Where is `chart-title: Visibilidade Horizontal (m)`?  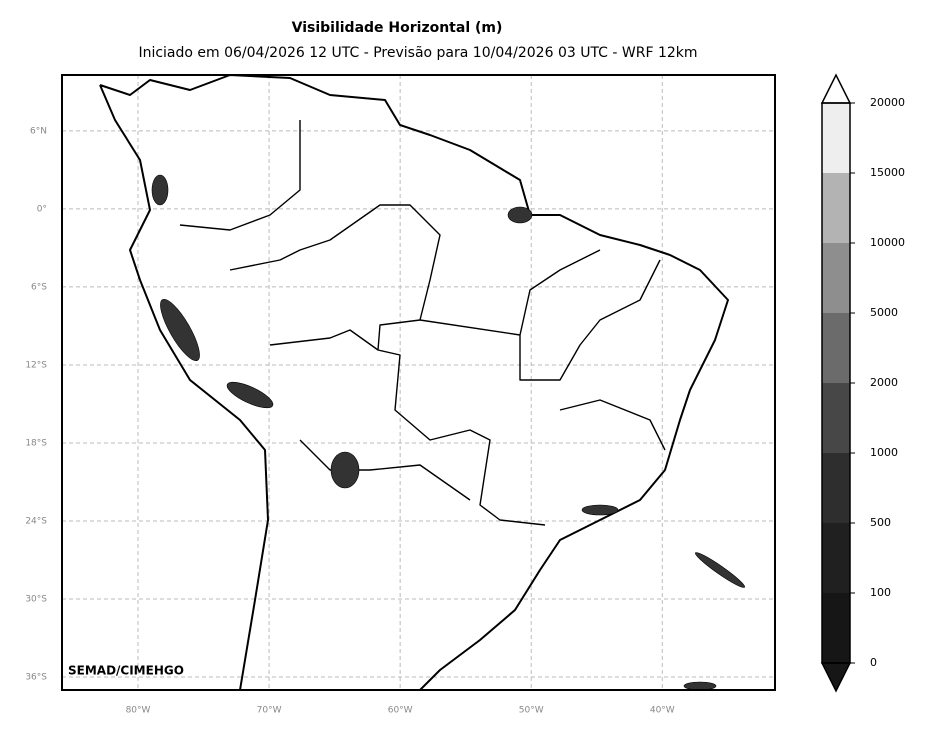 chart-title: Visibilidade Horizontal (m) is located at coordinates (397, 28).